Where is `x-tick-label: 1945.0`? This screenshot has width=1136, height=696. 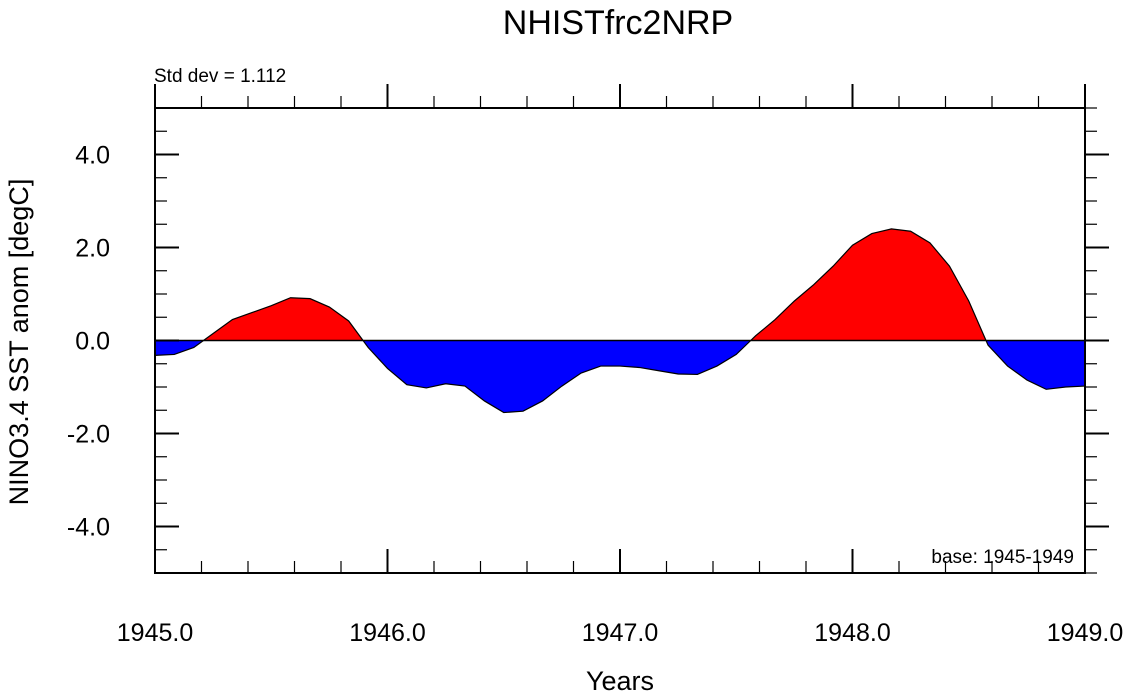 x-tick-label: 1945.0 is located at coordinates (155, 633).